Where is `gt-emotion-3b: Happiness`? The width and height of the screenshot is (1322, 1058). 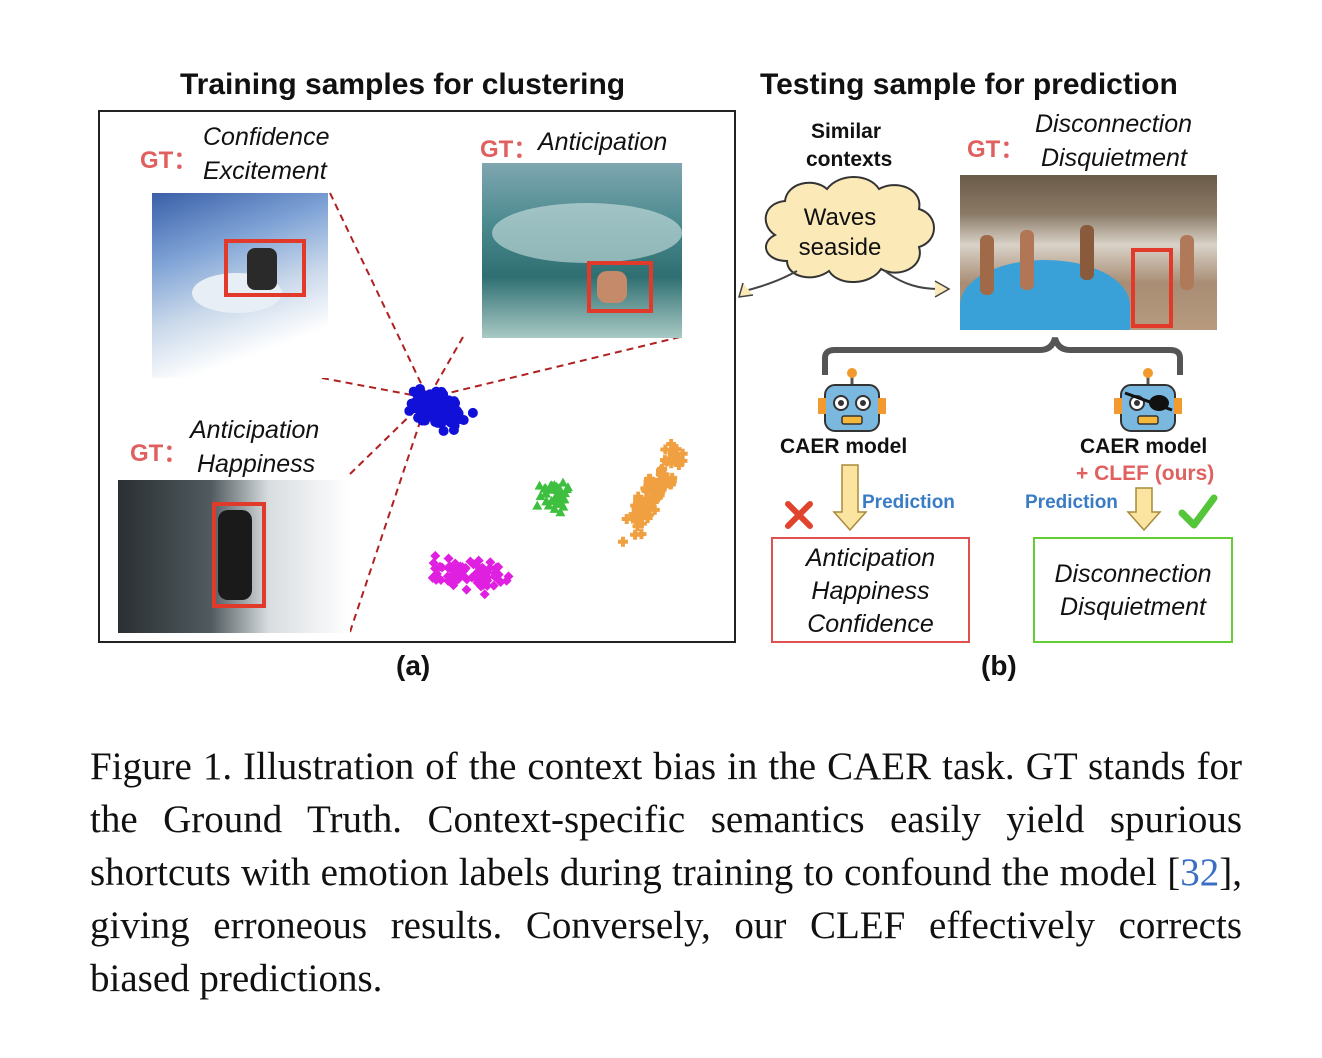 gt-emotion-3b: Happiness is located at coordinates (256, 464).